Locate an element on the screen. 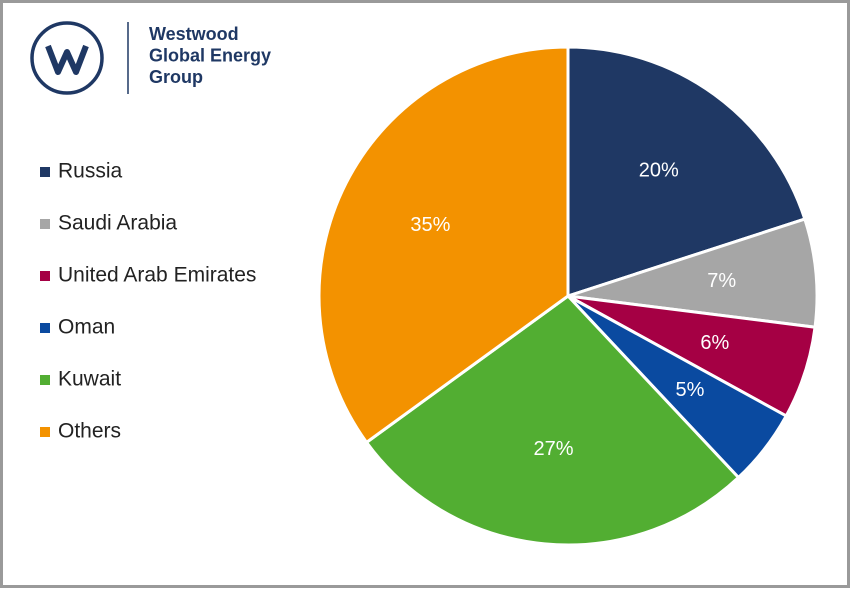 Image resolution: width=850 pixels, height=593 pixels. legend-label: Kuwait is located at coordinates (89, 379).